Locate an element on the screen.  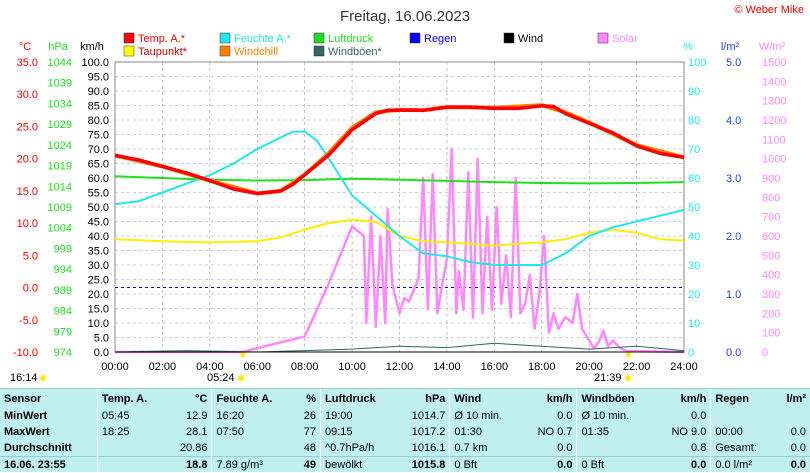
sunset-marker is located at coordinates (628, 355).